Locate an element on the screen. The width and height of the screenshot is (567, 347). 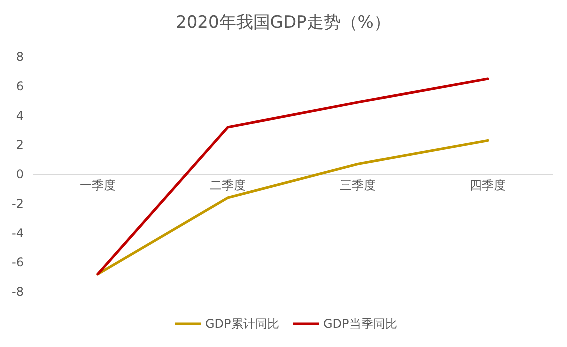
legend-label: GDP累计同比 is located at coordinates (243, 324).